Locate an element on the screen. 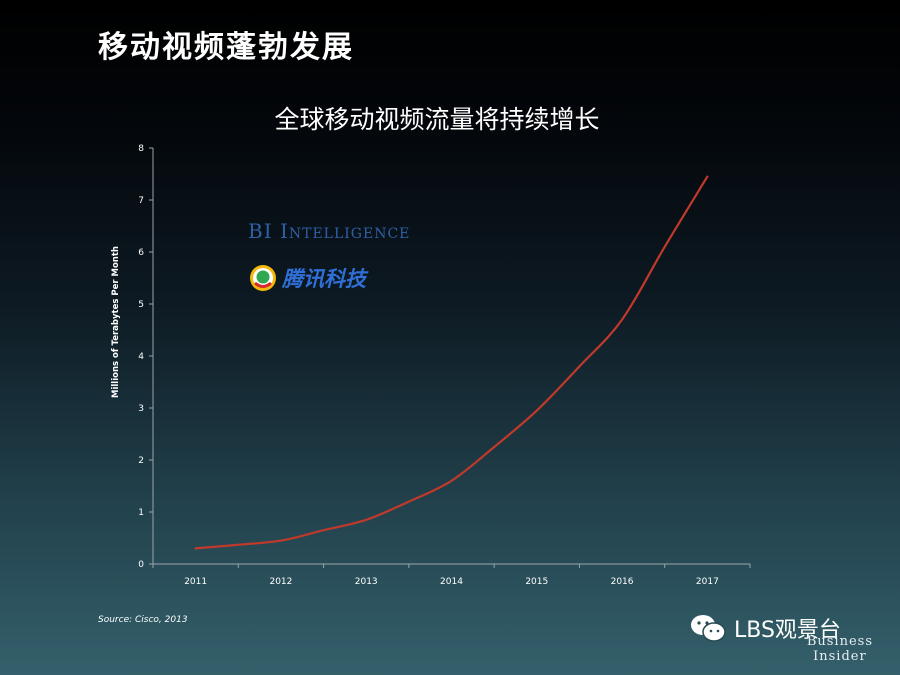 This screenshot has width=900, height=675. x-tick-label: 2011 is located at coordinates (195, 582).